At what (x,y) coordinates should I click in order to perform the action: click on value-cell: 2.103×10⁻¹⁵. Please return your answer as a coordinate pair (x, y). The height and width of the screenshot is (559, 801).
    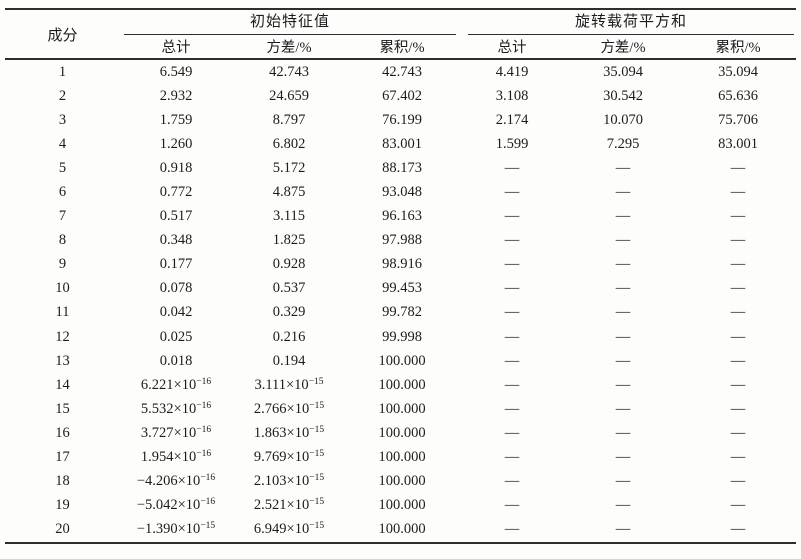
    Looking at the image, I should click on (289, 481).